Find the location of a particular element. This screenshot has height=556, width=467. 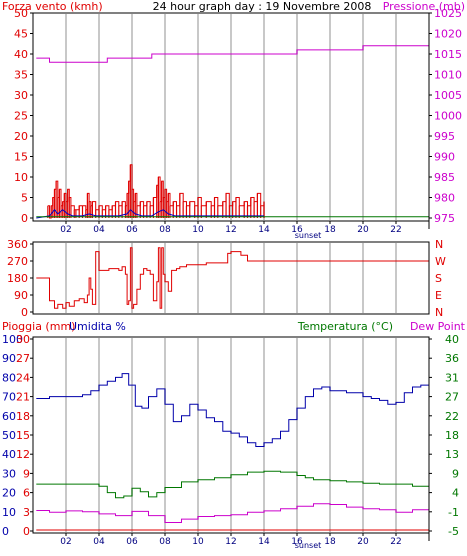

dewpoint-line is located at coordinates (233, 513).